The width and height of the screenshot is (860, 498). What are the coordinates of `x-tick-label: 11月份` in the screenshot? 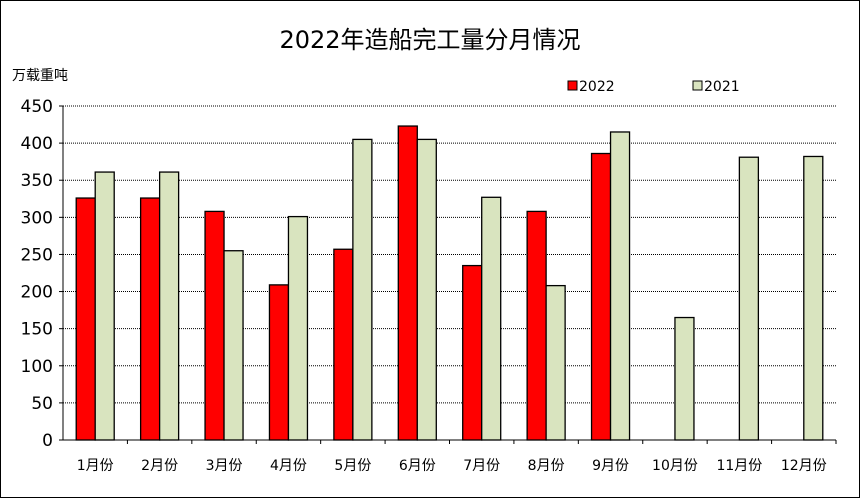 It's located at (739, 466).